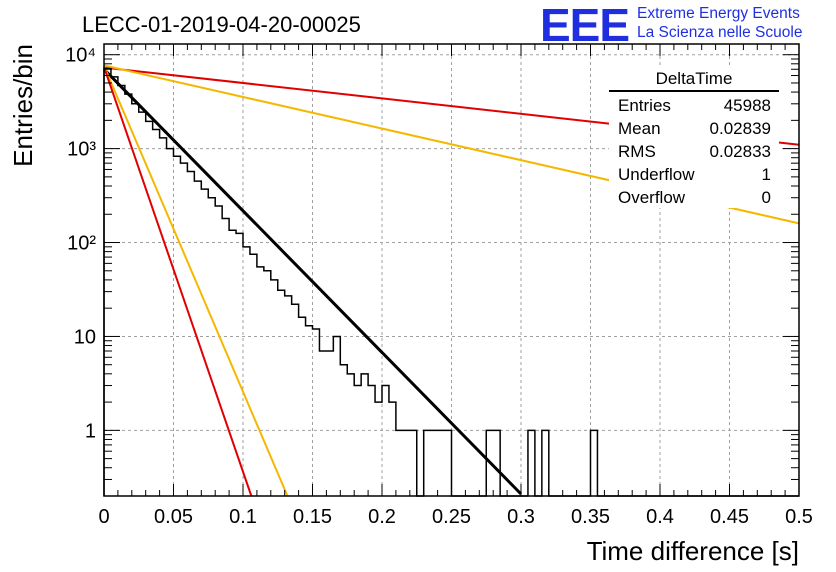 Image resolution: width=836 pixels, height=572 pixels. Describe the element at coordinates (221, 24) in the screenshot. I see `run-title: LECC-01-2019-04-20-00025` at that location.